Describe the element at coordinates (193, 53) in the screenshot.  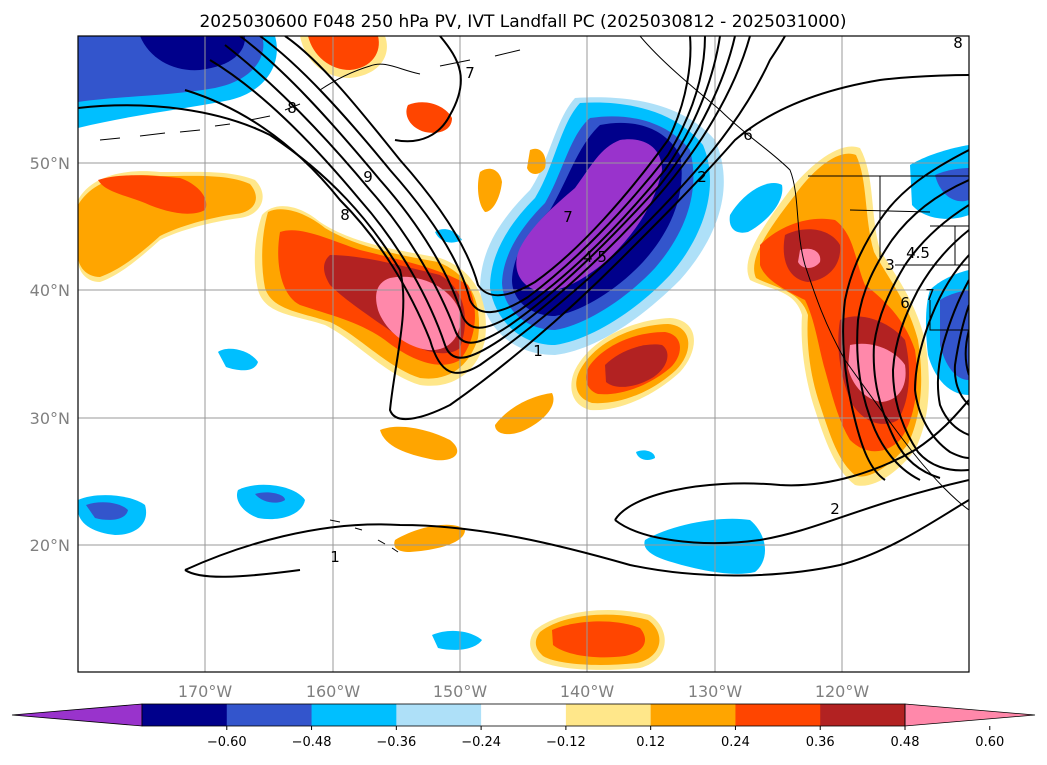
I see `shade-neg-nw-navy` at that location.